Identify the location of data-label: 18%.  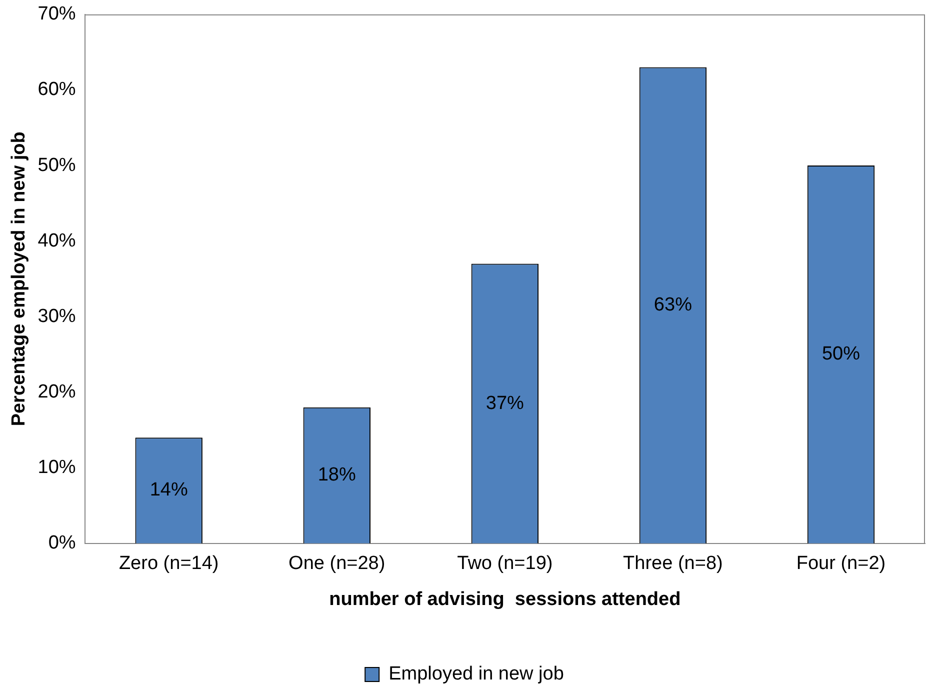
(337, 475).